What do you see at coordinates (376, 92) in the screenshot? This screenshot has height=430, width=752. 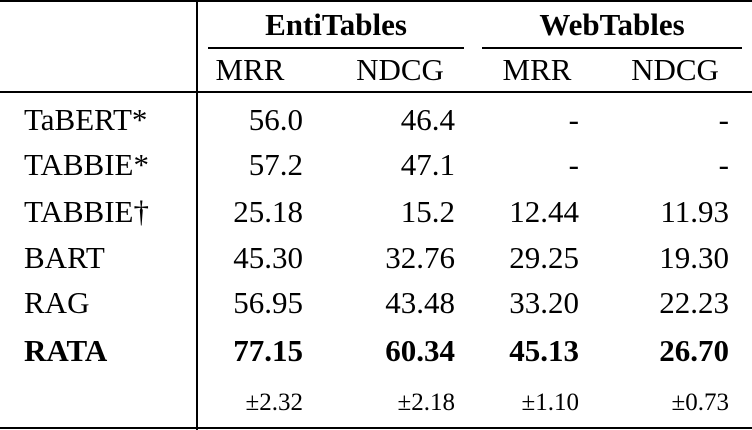 I see `header-rule` at bounding box center [376, 92].